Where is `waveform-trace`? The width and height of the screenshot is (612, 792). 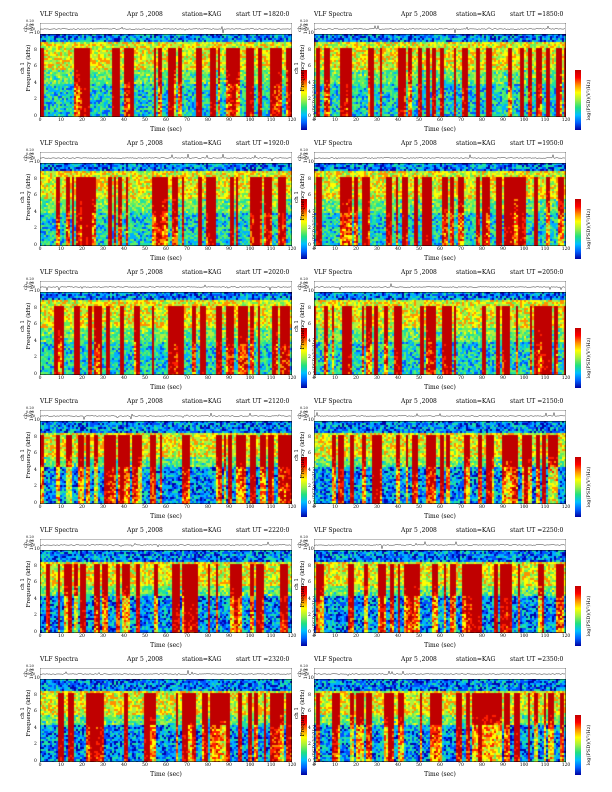 waveform-trace is located at coordinates (165, 544).